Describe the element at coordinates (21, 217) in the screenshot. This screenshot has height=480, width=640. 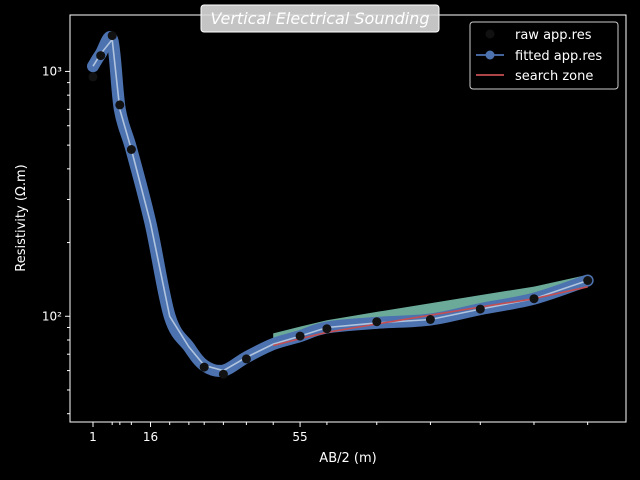
I see `y-axis-label: Resistivity (Ω.m)` at that location.